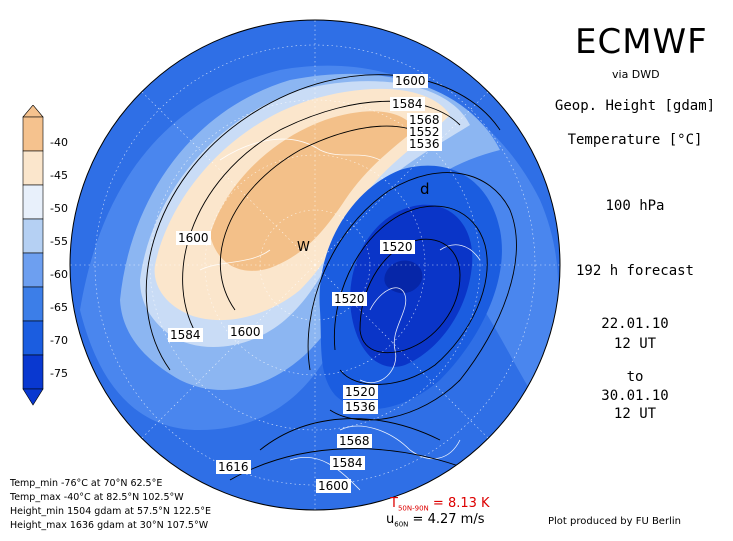 This screenshot has width=733, height=541. I want to click on u-subscript: 60N, so click(401, 524).